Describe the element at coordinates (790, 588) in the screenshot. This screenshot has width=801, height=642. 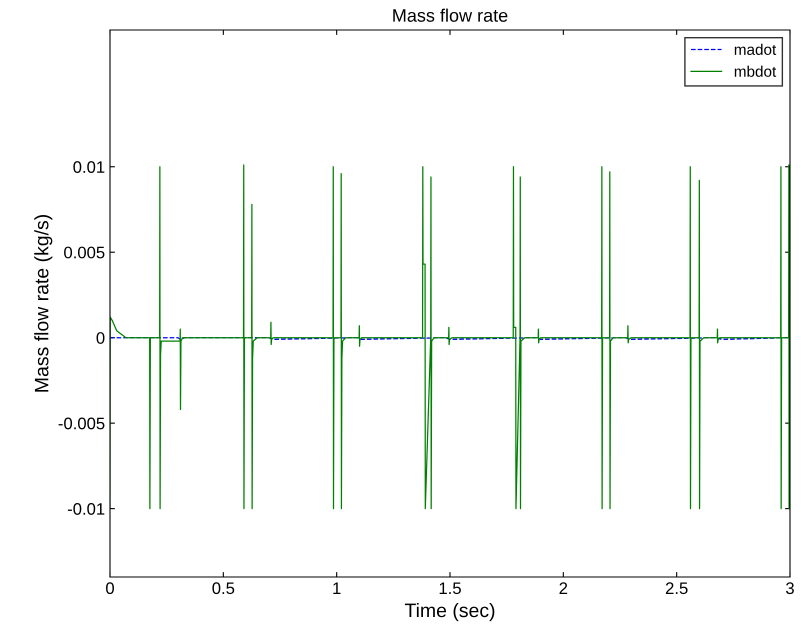
I see `x-tick-label: 3` at that location.